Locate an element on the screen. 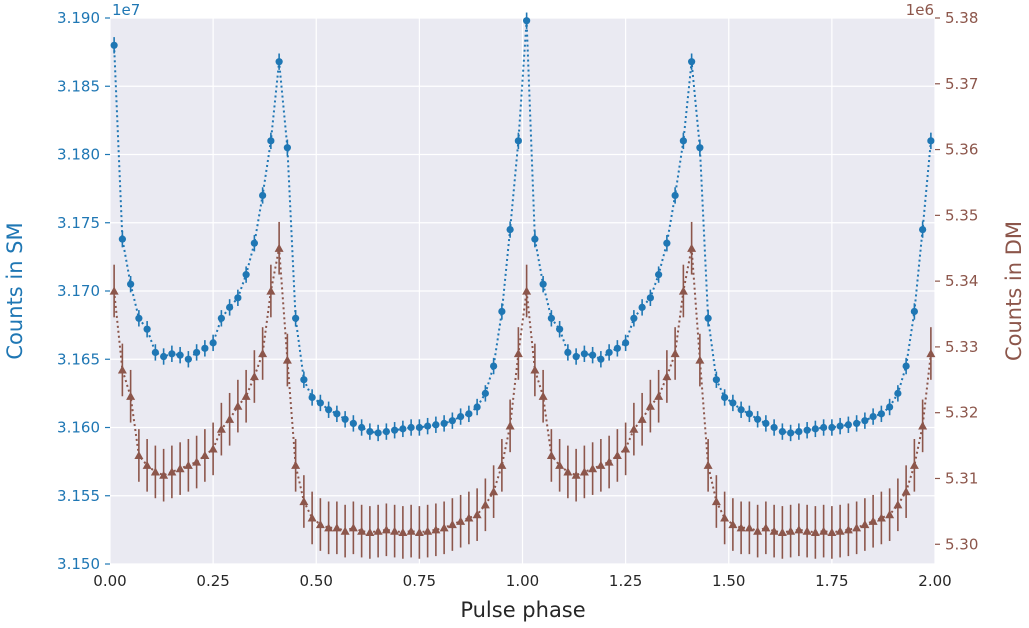 This screenshot has height=628, width=1029. right-tick-label: 5.31 is located at coordinates (961, 478).